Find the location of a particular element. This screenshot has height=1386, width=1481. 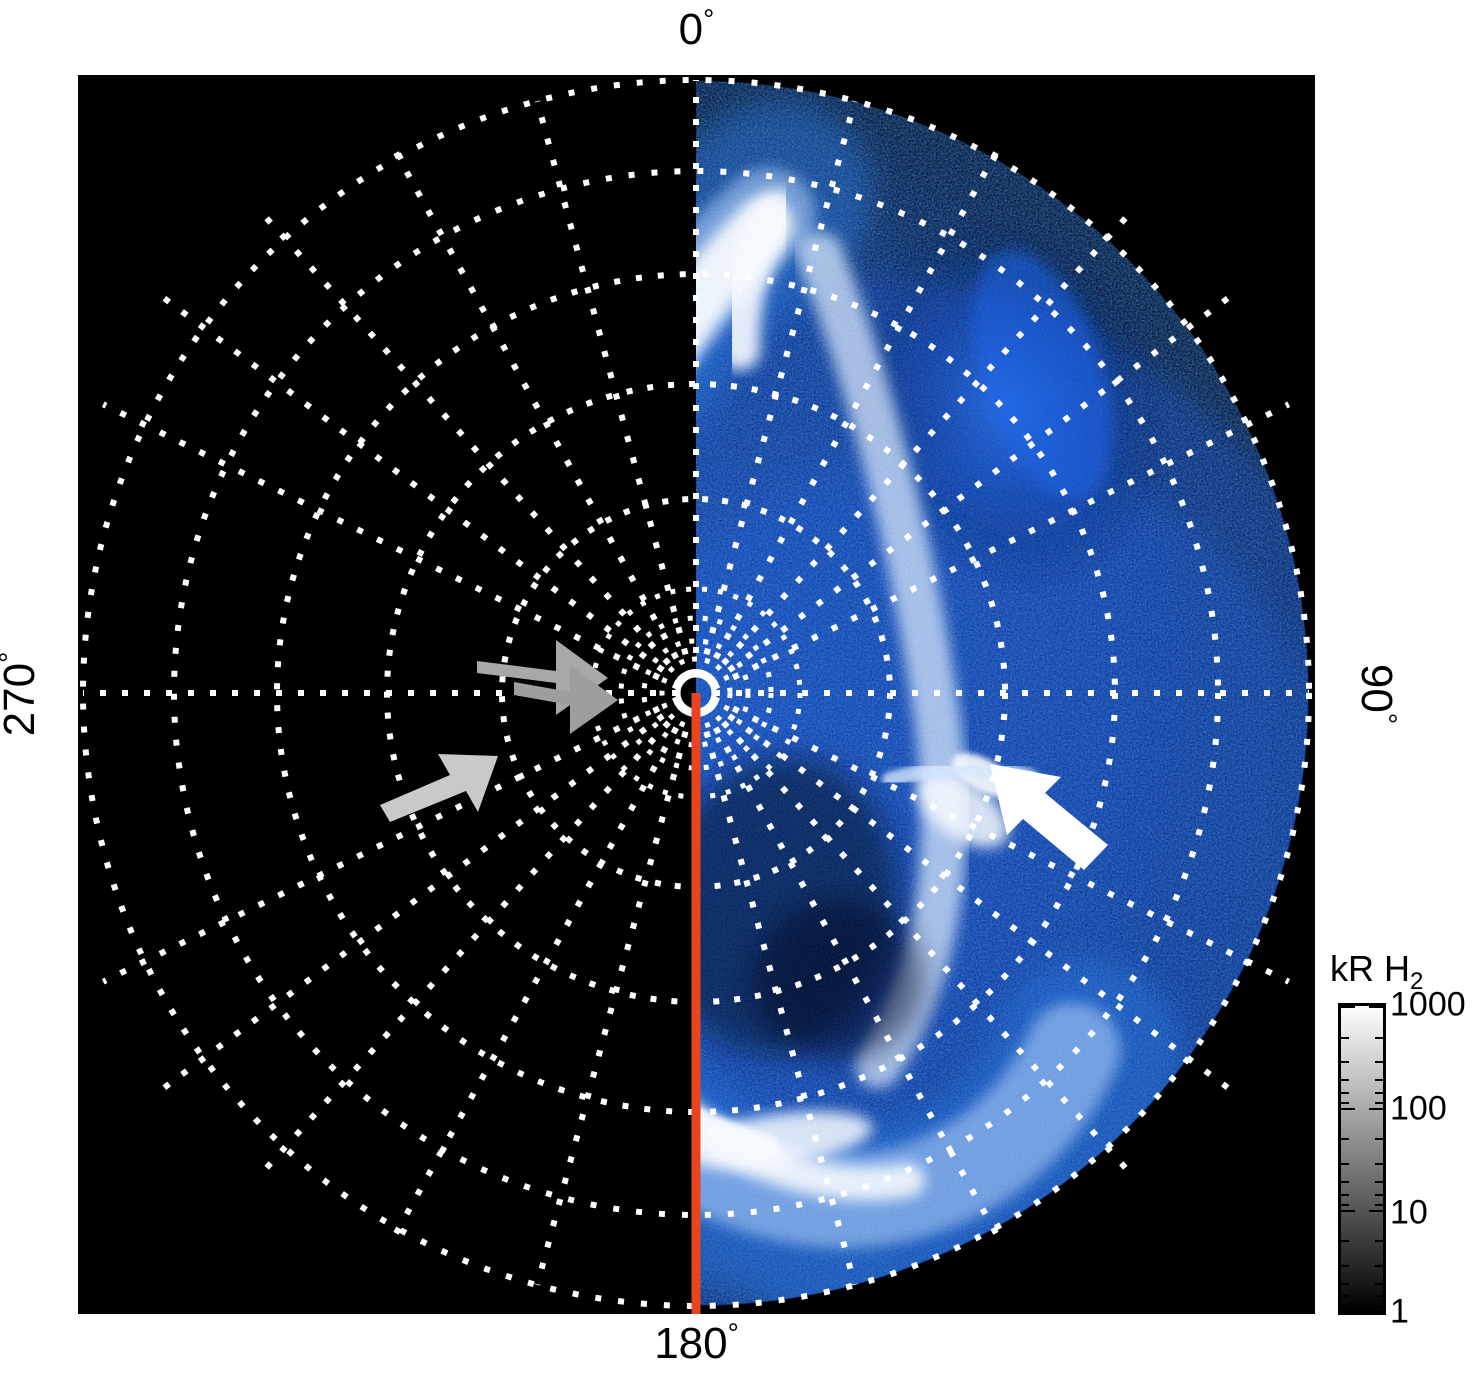

colorbar-tick-100: 100 is located at coordinates (1418, 1108).